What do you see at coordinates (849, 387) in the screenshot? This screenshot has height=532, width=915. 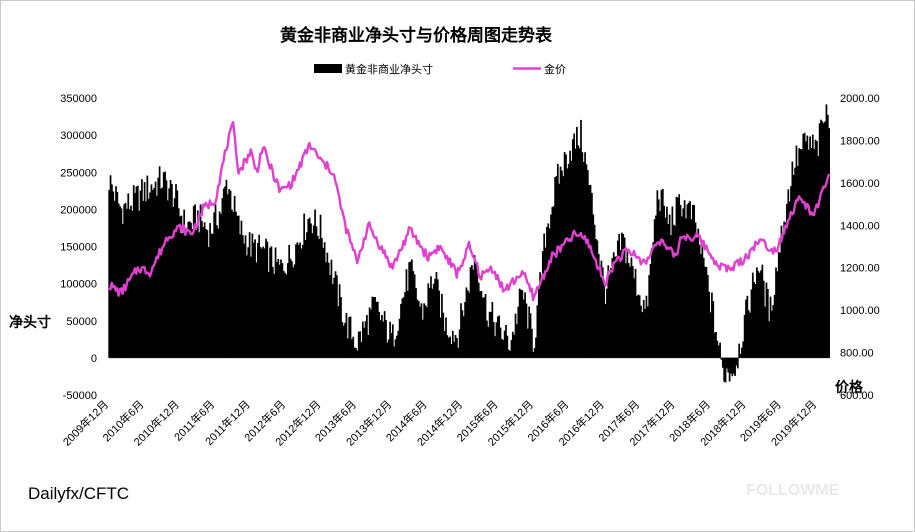 I see `y-axis-right-title: 价格` at bounding box center [849, 387].